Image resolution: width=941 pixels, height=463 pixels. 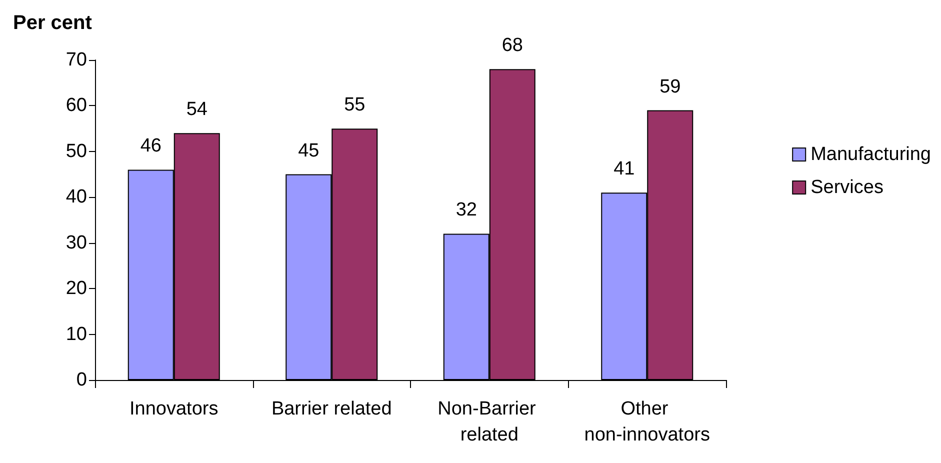 What do you see at coordinates (76, 243) in the screenshot?
I see `y-tick-label: 30` at bounding box center [76, 243].